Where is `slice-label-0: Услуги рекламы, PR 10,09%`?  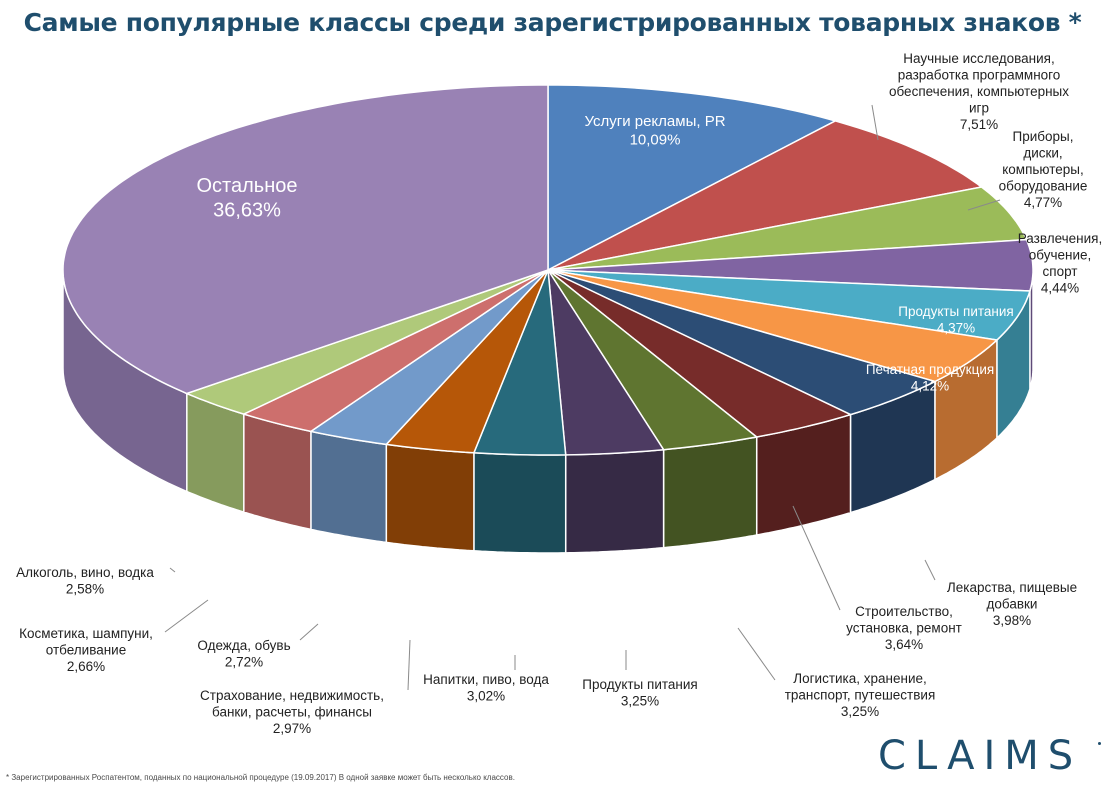
slice-label-0: Услуги рекламы, PR 10,09% is located at coordinates (654, 130).